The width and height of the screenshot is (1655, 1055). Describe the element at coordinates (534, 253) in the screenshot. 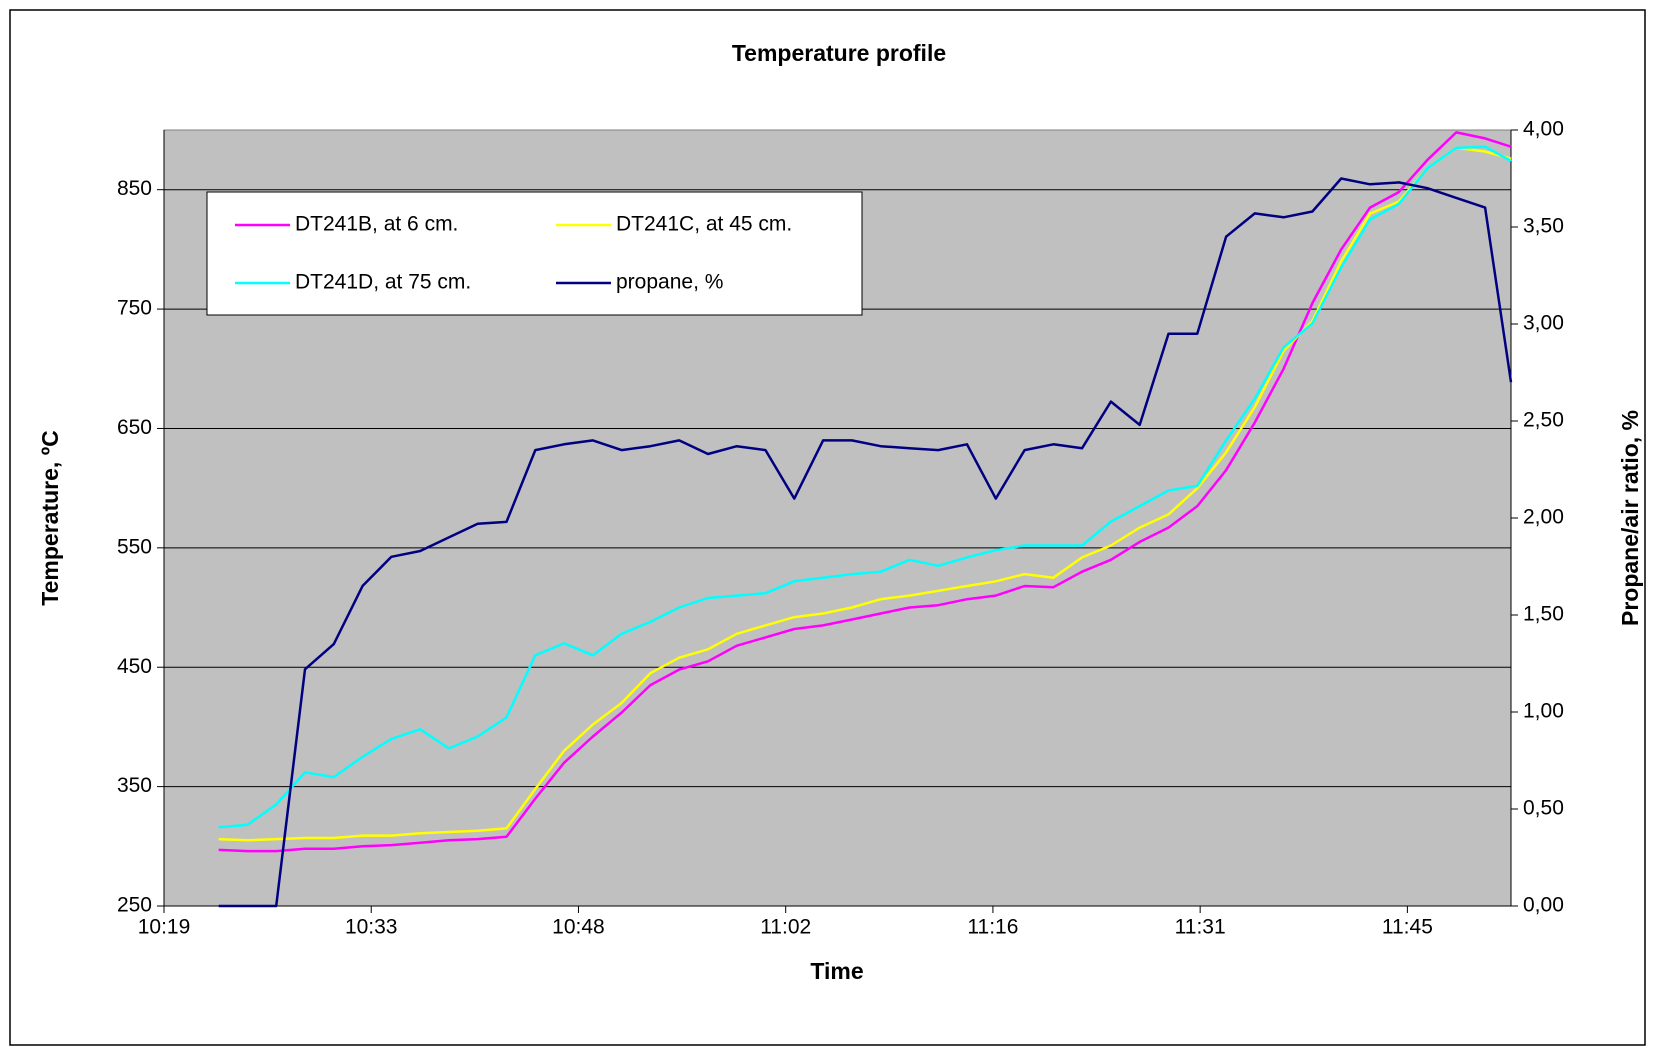

I see `legend` at that location.